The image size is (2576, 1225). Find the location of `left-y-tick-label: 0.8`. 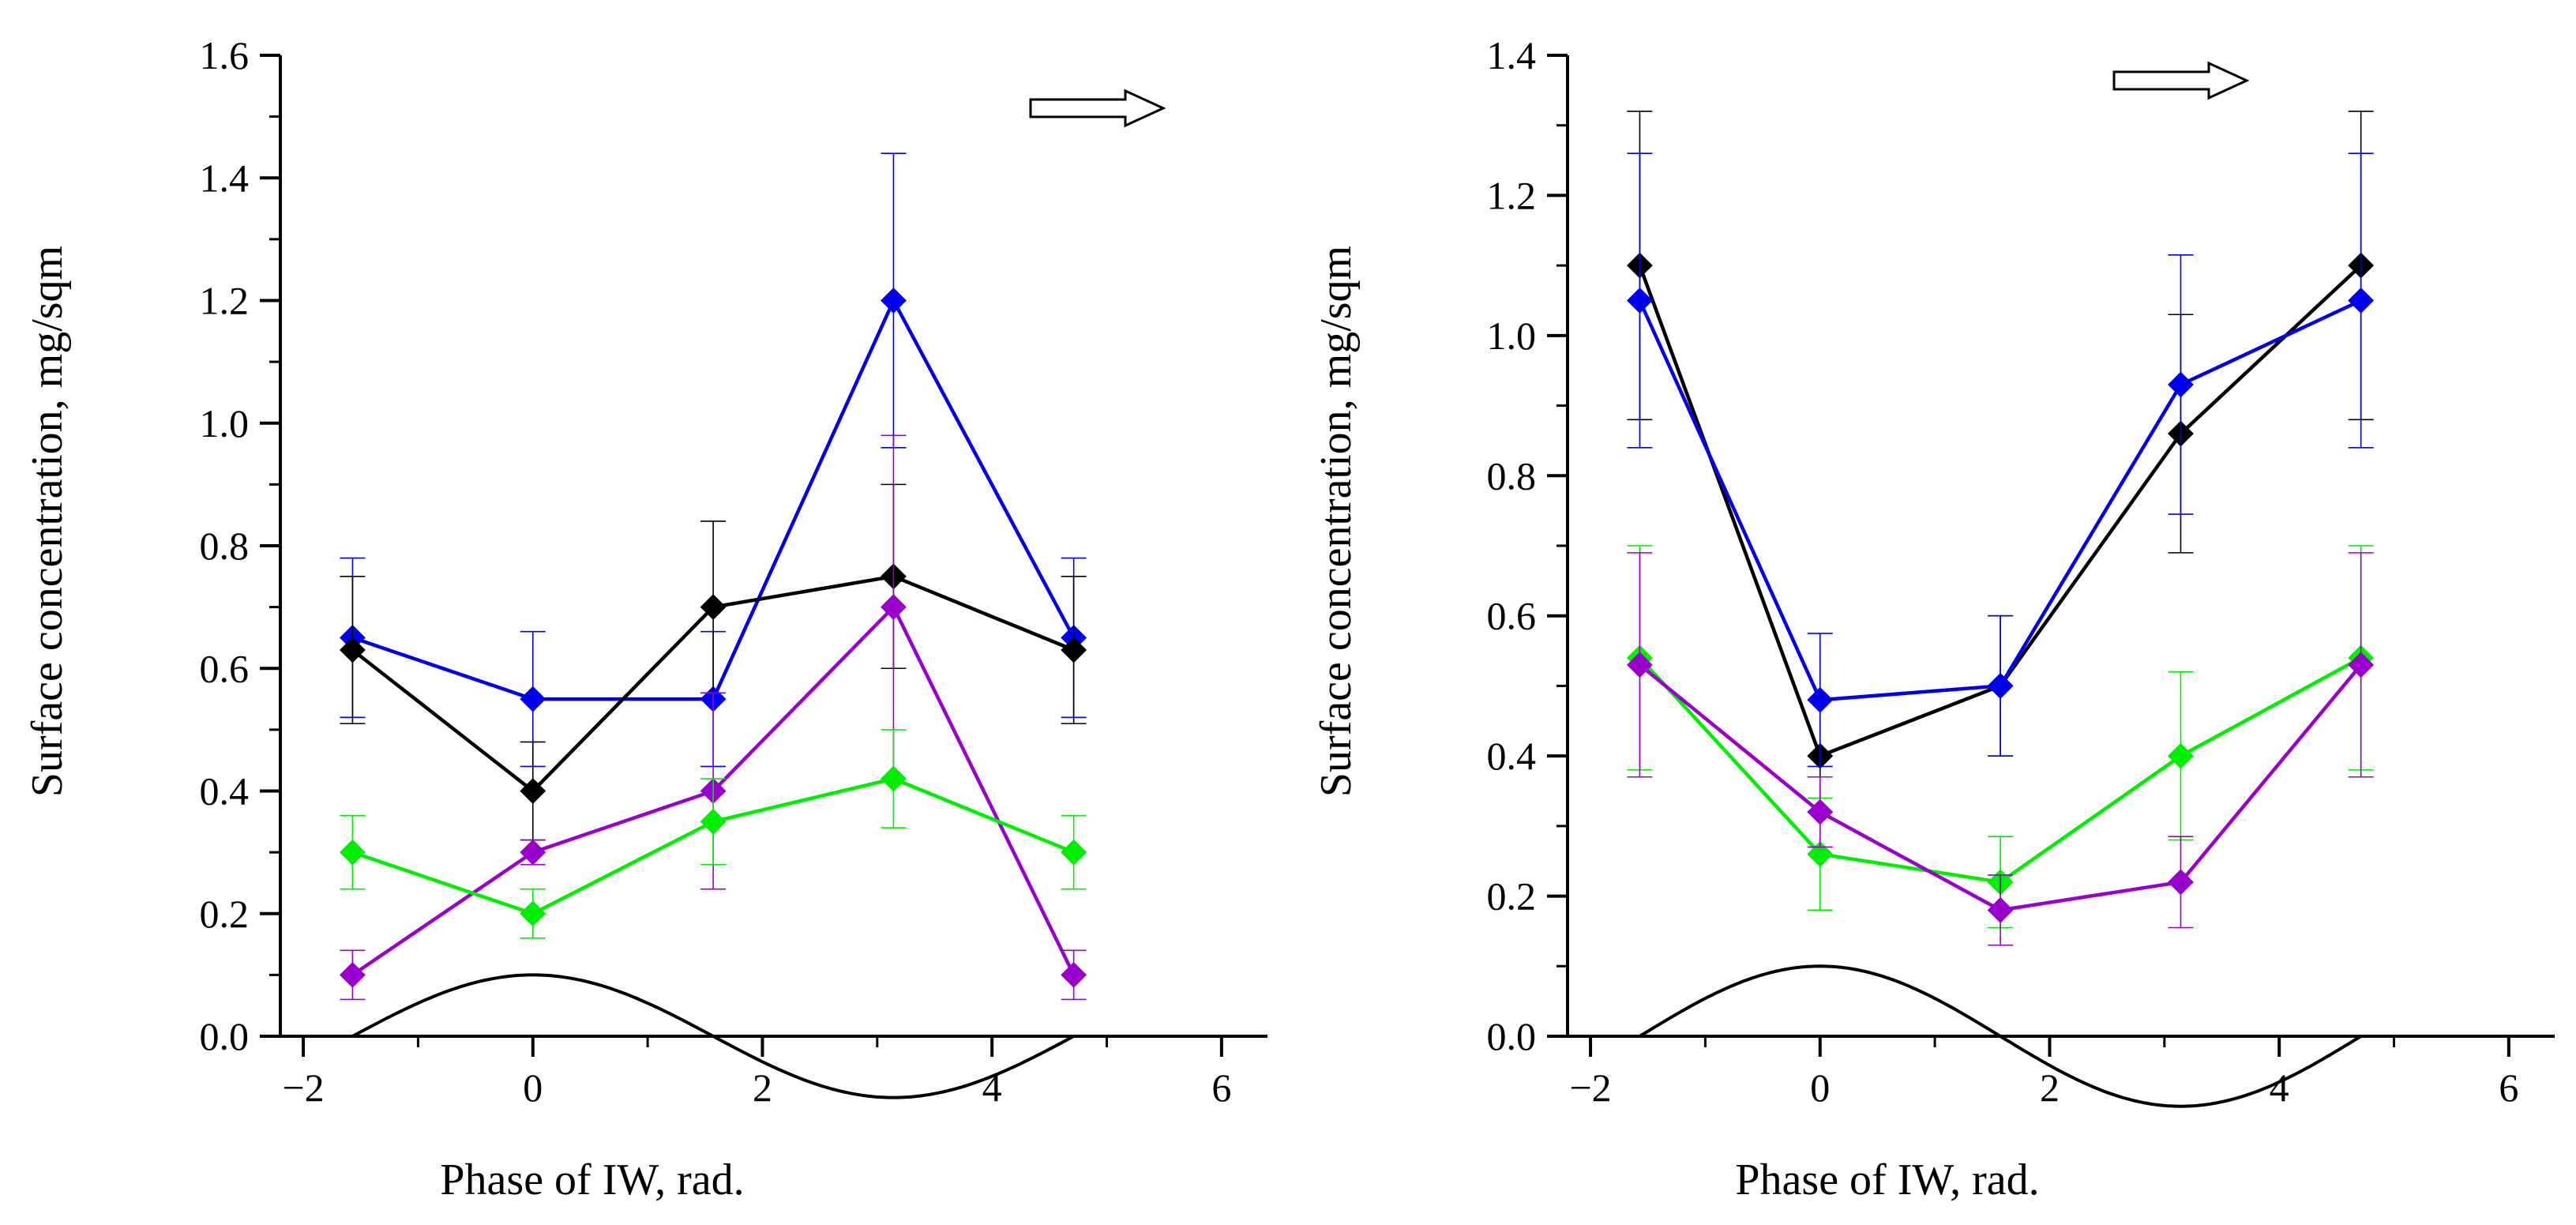

left-y-tick-label: 0.8 is located at coordinates (225, 546).